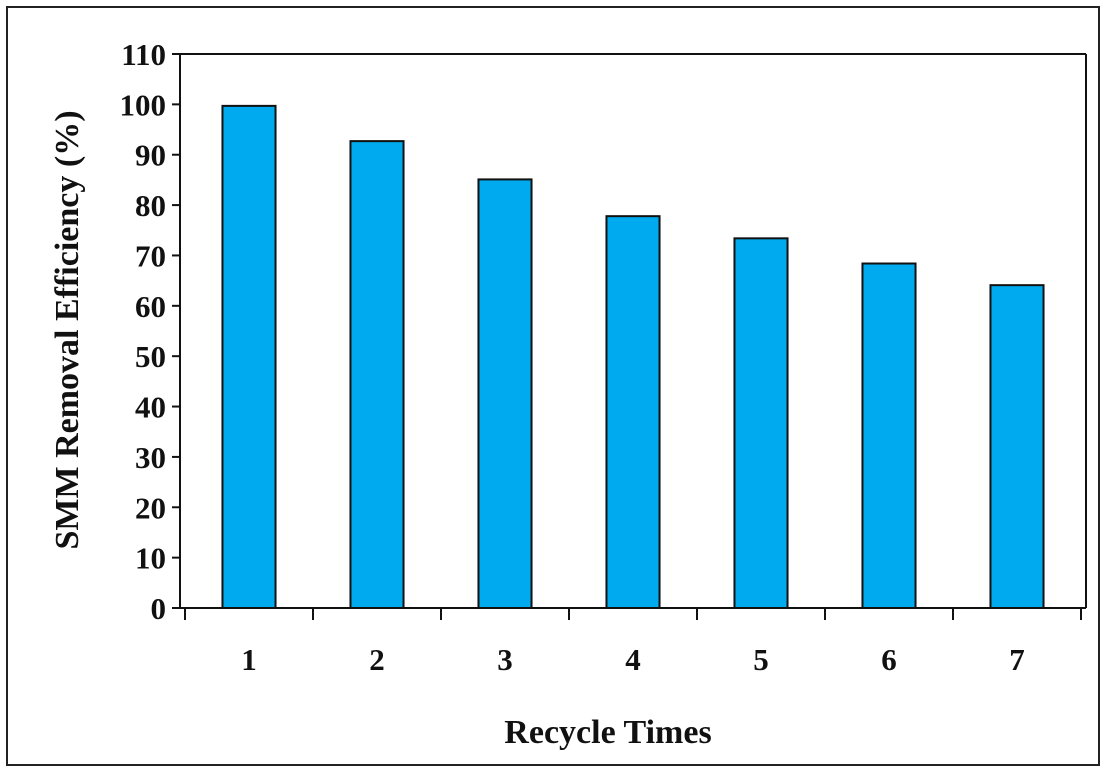 This screenshot has width=1109, height=774. Describe the element at coordinates (143, 104) in the screenshot. I see `y-tick-label: 100` at that location.